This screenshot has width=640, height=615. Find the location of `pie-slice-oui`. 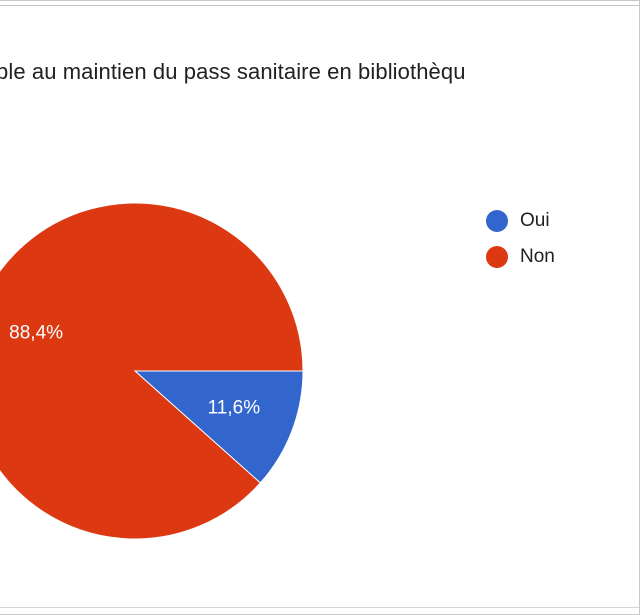

pie-slice-oui is located at coordinates (218, 427).